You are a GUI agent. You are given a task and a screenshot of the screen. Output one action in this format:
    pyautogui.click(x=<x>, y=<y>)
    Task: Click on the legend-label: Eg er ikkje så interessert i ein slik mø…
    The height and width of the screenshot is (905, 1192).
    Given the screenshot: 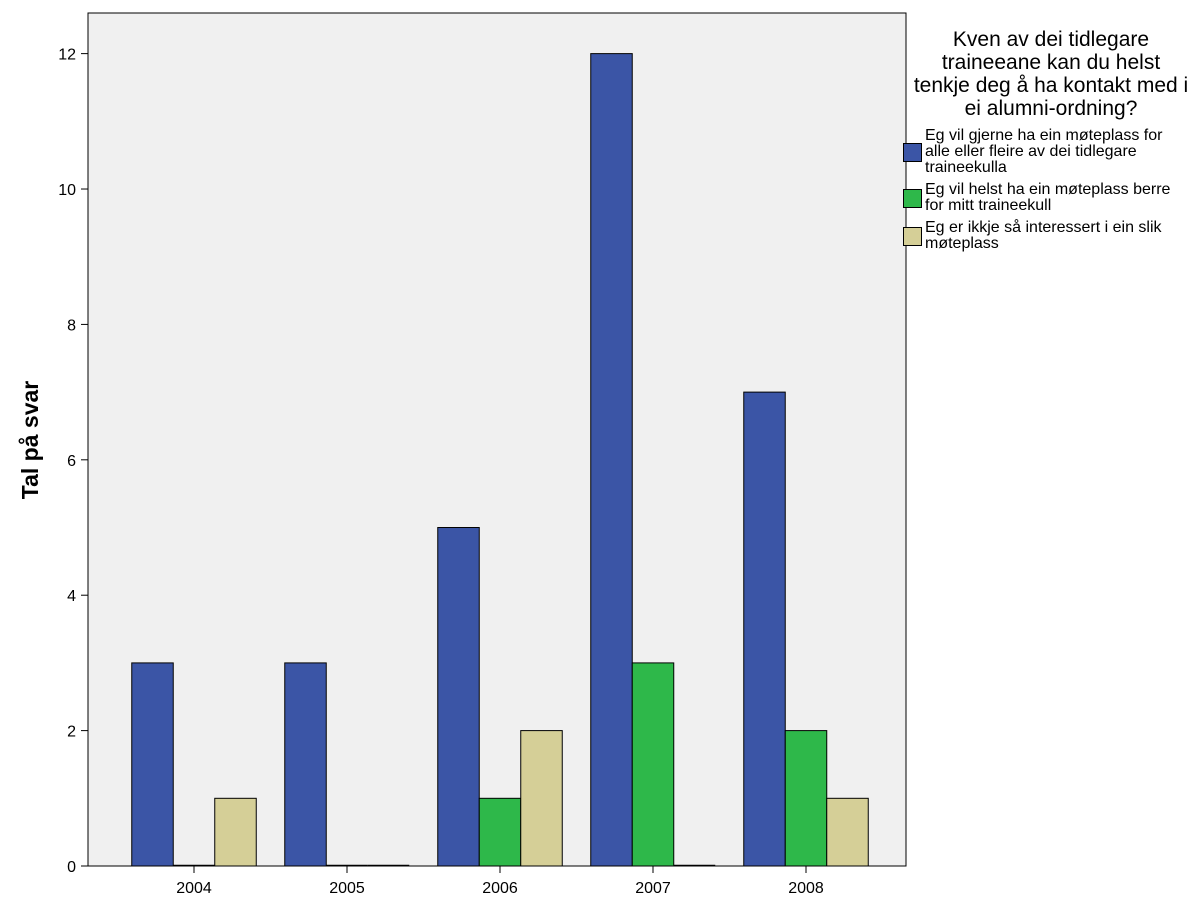 What is the action you would take?
    pyautogui.click(x=1043, y=235)
    